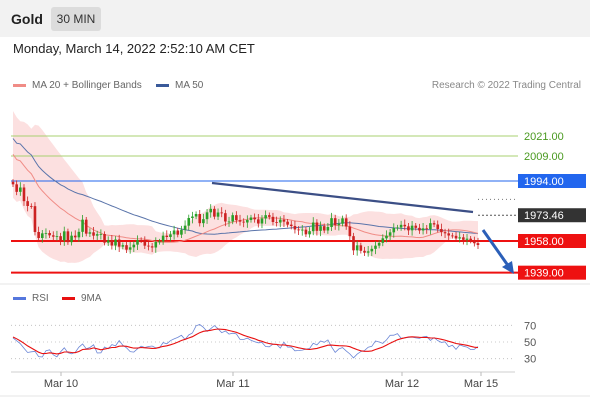 The height and width of the screenshot is (400, 590). I want to click on forecast-arrow-shaft, so click(496, 248).